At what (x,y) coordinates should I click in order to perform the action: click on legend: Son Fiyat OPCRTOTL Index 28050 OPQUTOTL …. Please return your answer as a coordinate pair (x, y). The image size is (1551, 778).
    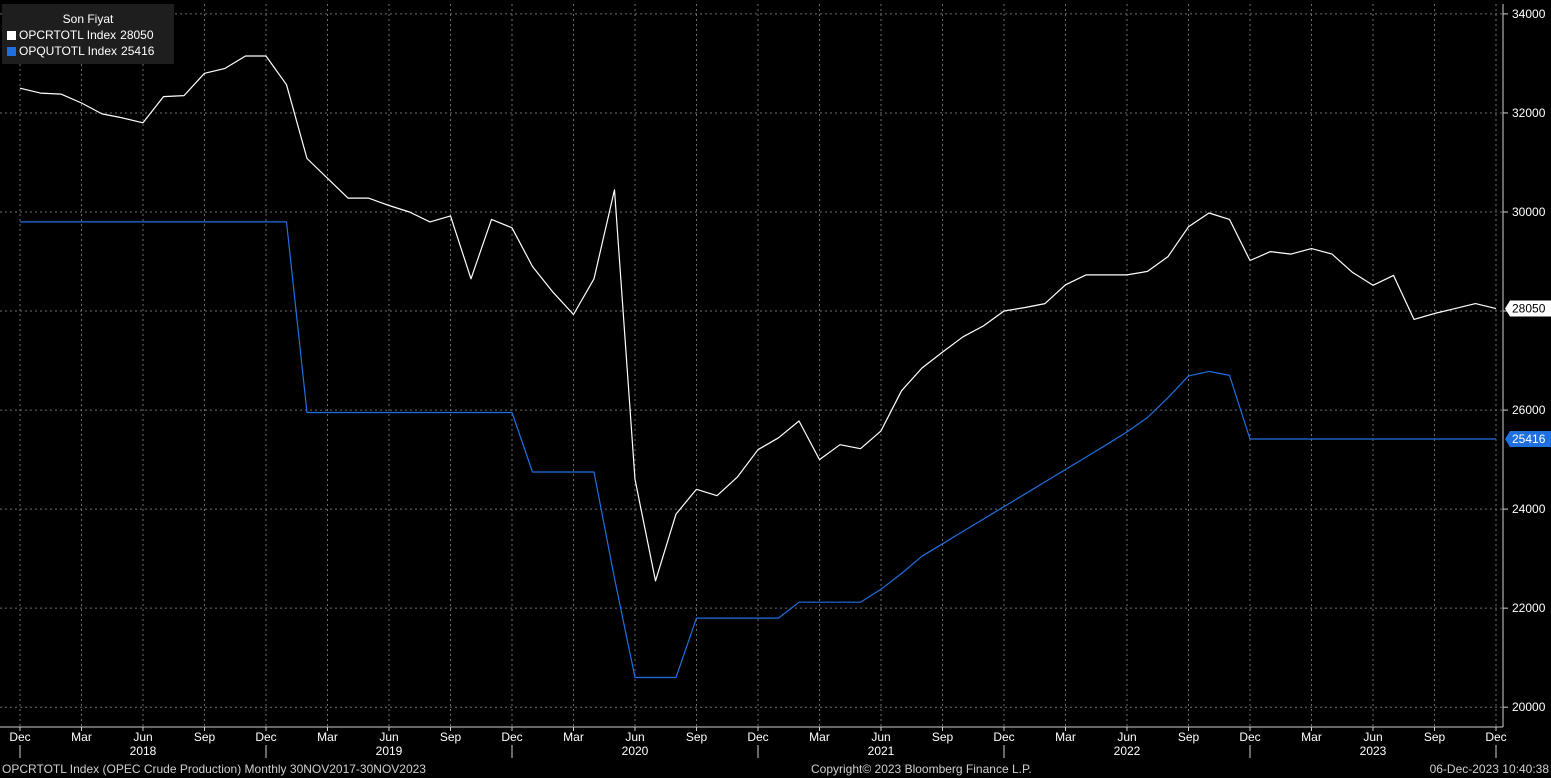
    Looking at the image, I should click on (88, 34).